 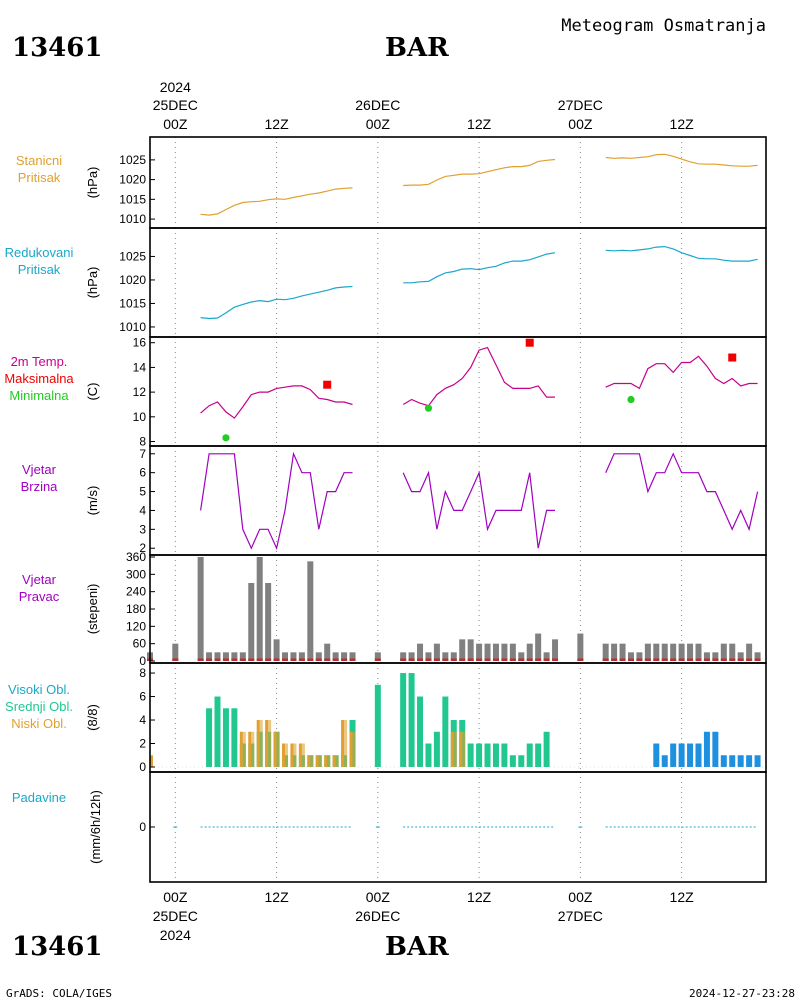 What do you see at coordinates (57, 48) in the screenshot?
I see `station-id-top: 13461` at bounding box center [57, 48].